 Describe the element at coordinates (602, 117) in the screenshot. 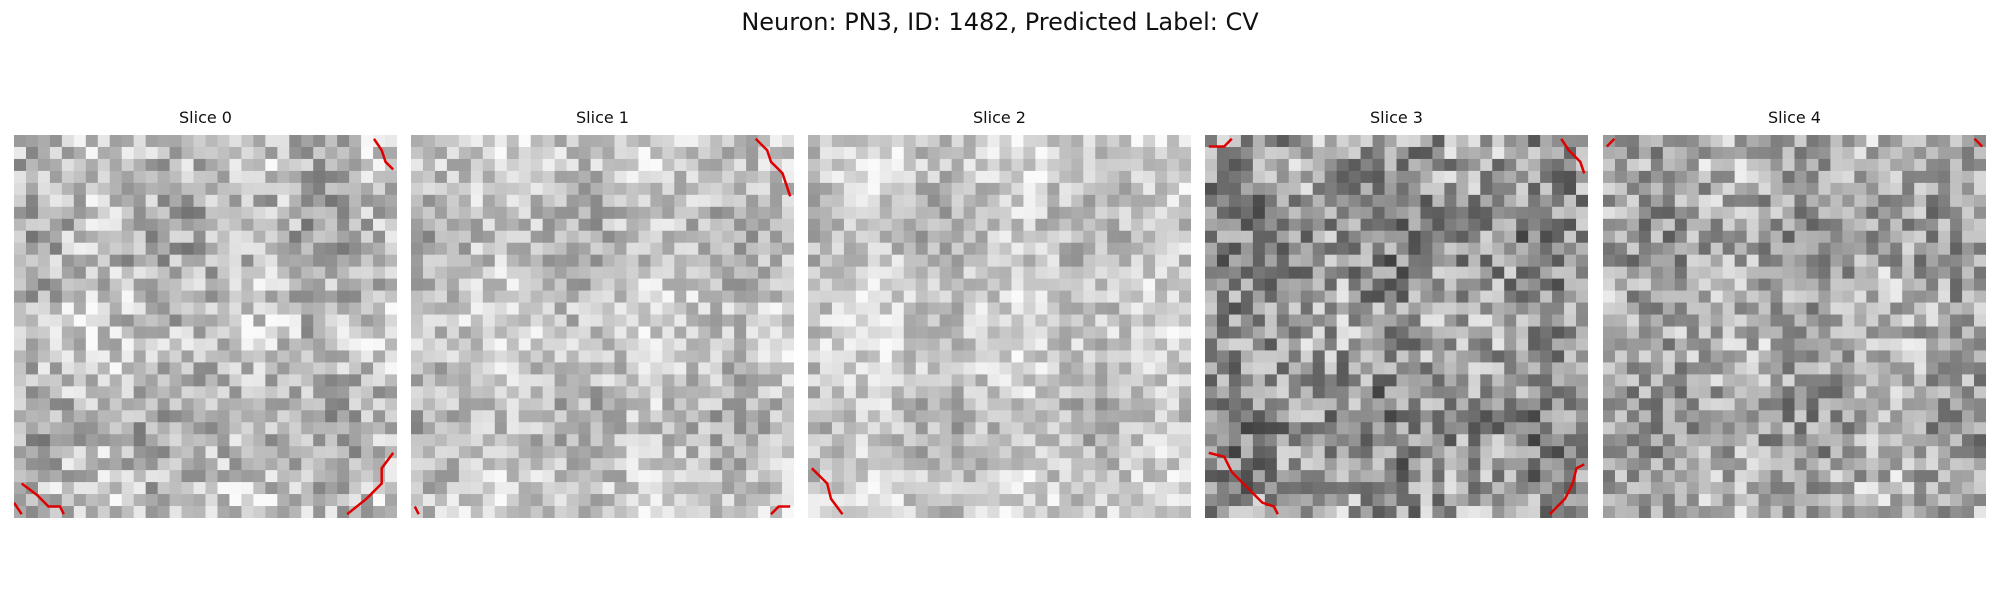

I see `slice-title: Slice 1` at that location.